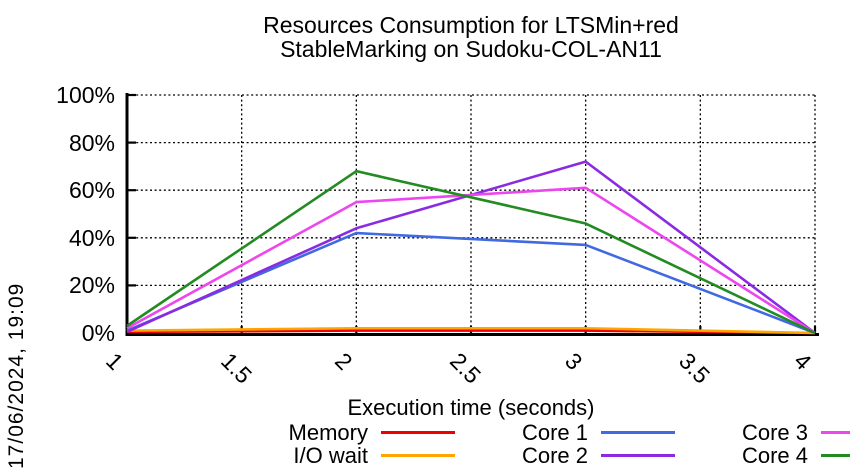 The height and width of the screenshot is (475, 850). I want to click on y-tick-label-80: 80%, so click(91, 142).